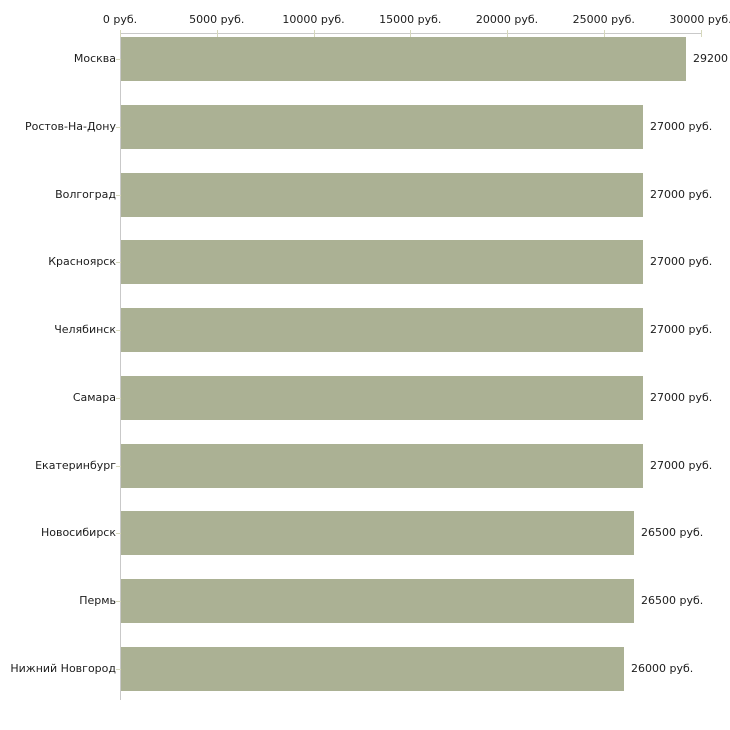 The width and height of the screenshot is (730, 730). What do you see at coordinates (711, 58) in the screenshot?
I see `bar-value-label: 29200 руб.` at bounding box center [711, 58].